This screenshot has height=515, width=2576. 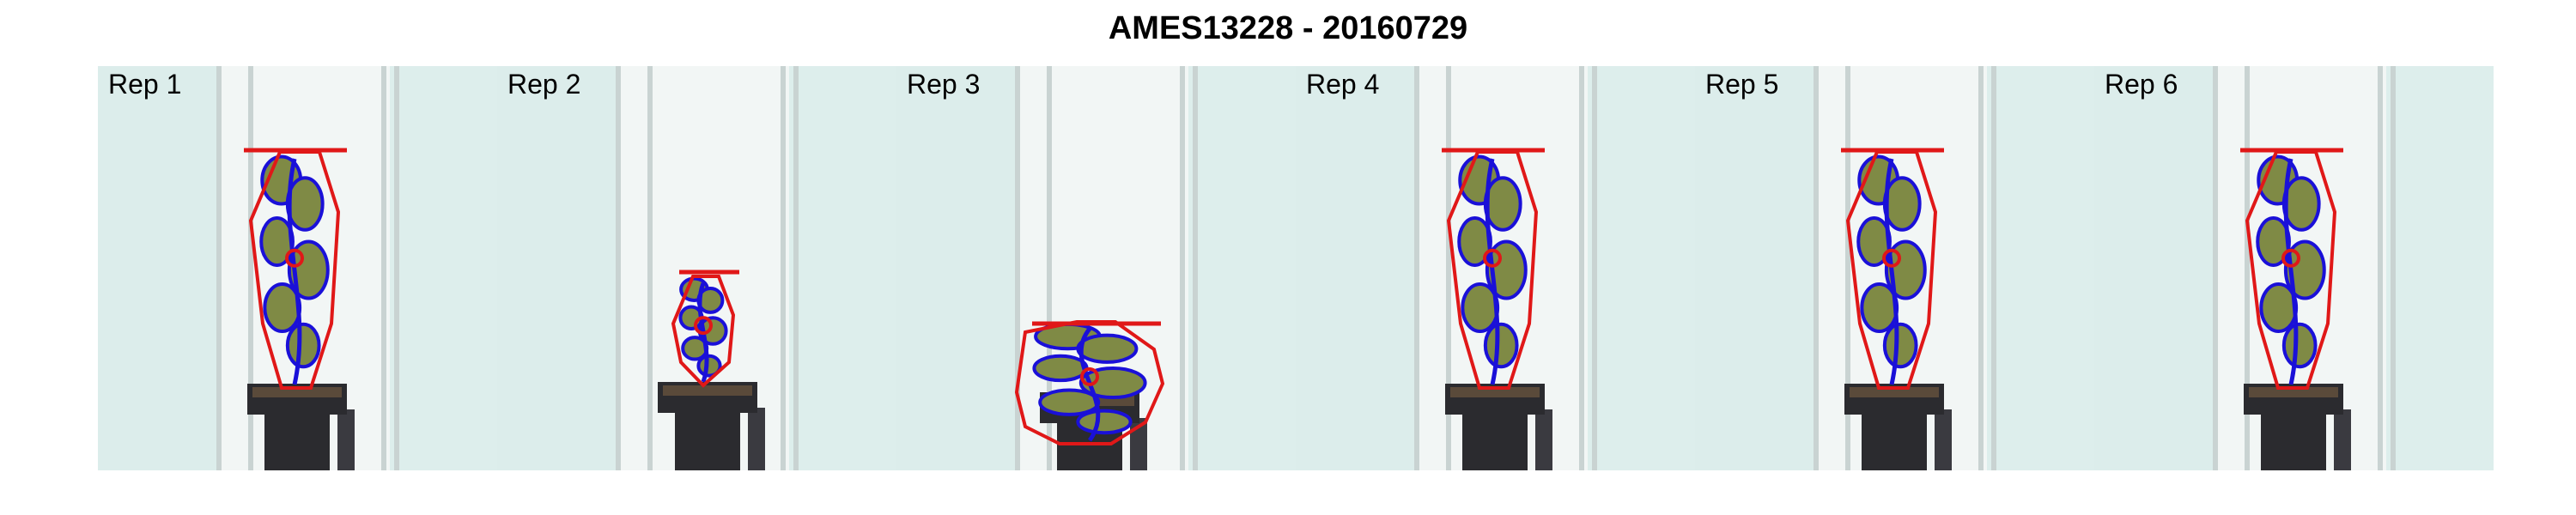 What do you see at coordinates (1288, 28) in the screenshot?
I see `figure-title: AMES13228 - 20160729` at bounding box center [1288, 28].